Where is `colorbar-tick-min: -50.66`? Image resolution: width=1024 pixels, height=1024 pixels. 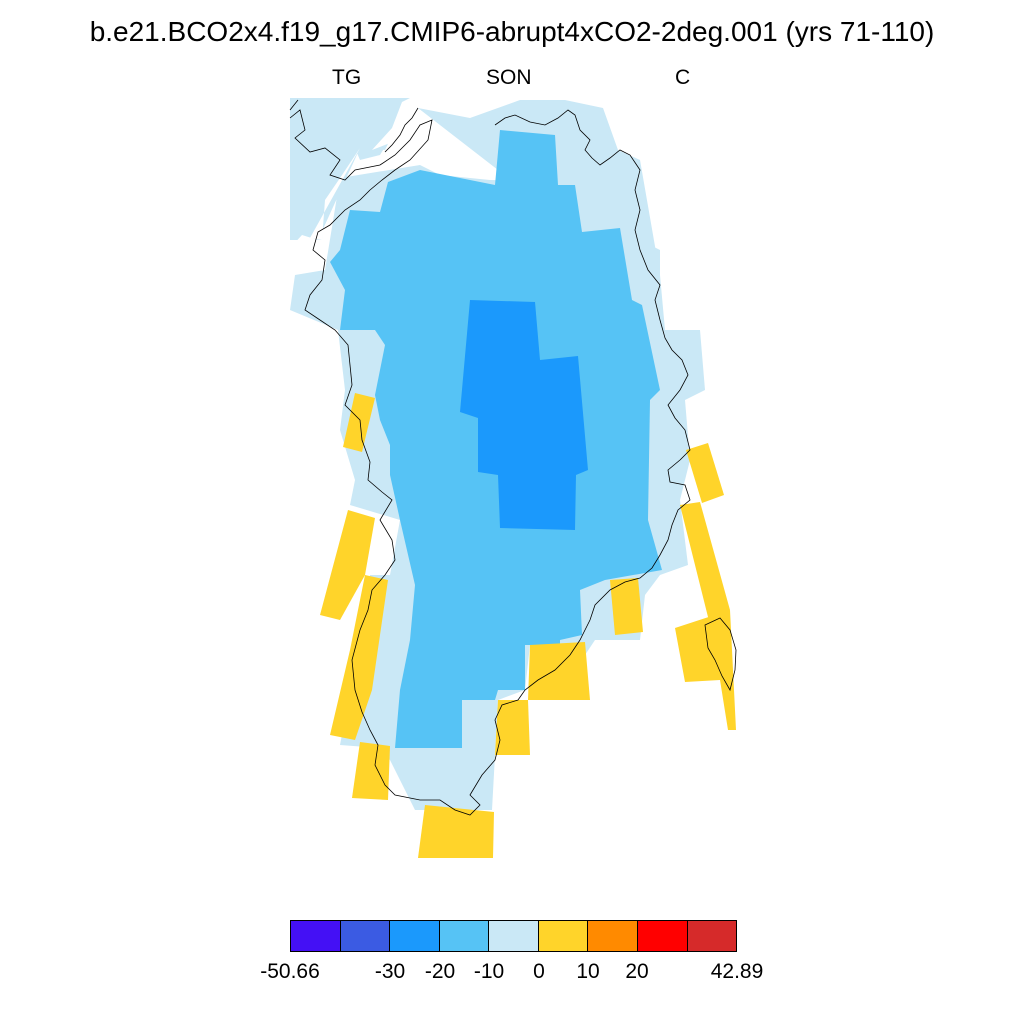 colorbar-tick-min: -50.66 is located at coordinates (290, 971).